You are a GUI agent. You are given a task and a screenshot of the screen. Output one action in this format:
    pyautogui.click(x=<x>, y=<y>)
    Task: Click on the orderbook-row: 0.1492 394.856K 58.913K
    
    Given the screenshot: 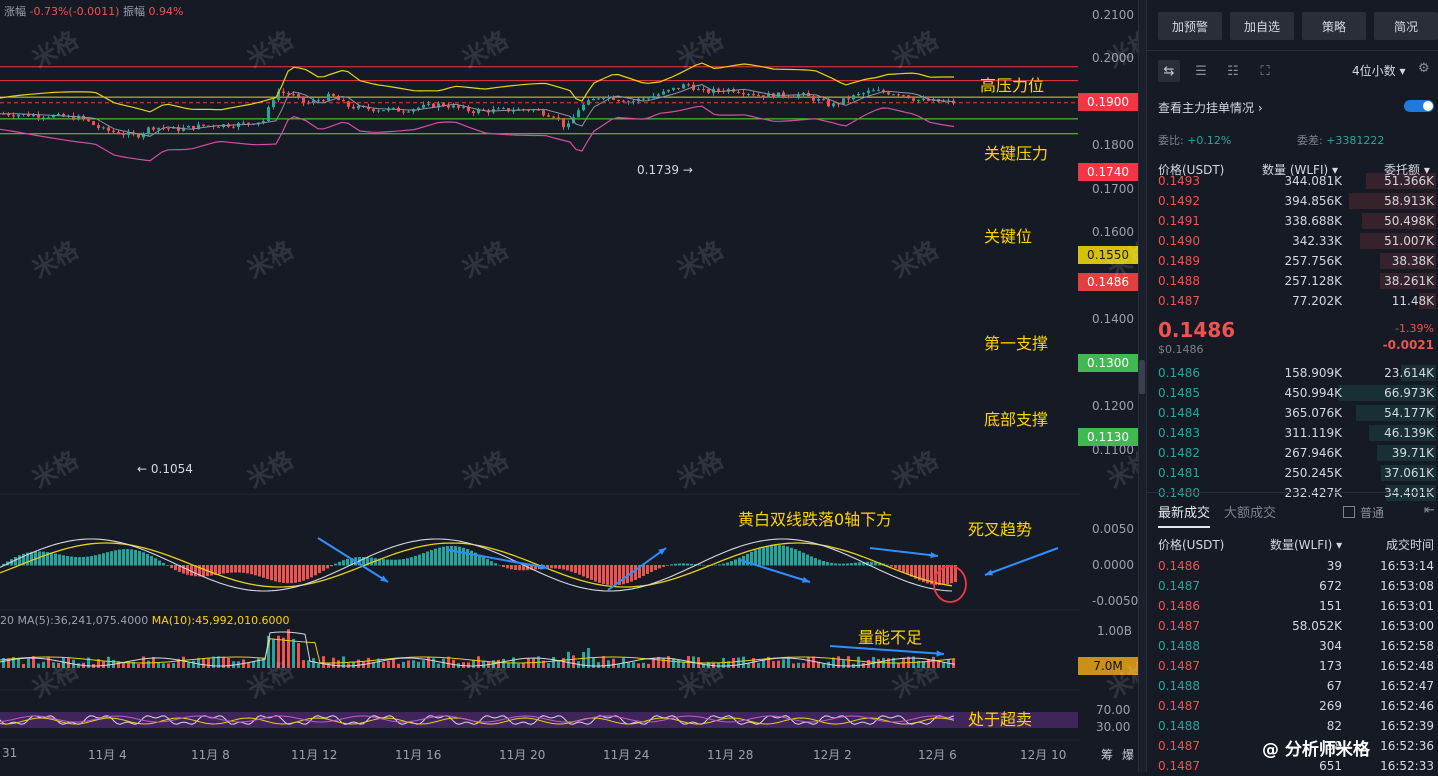 What is the action you would take?
    pyautogui.click(x=1297, y=201)
    